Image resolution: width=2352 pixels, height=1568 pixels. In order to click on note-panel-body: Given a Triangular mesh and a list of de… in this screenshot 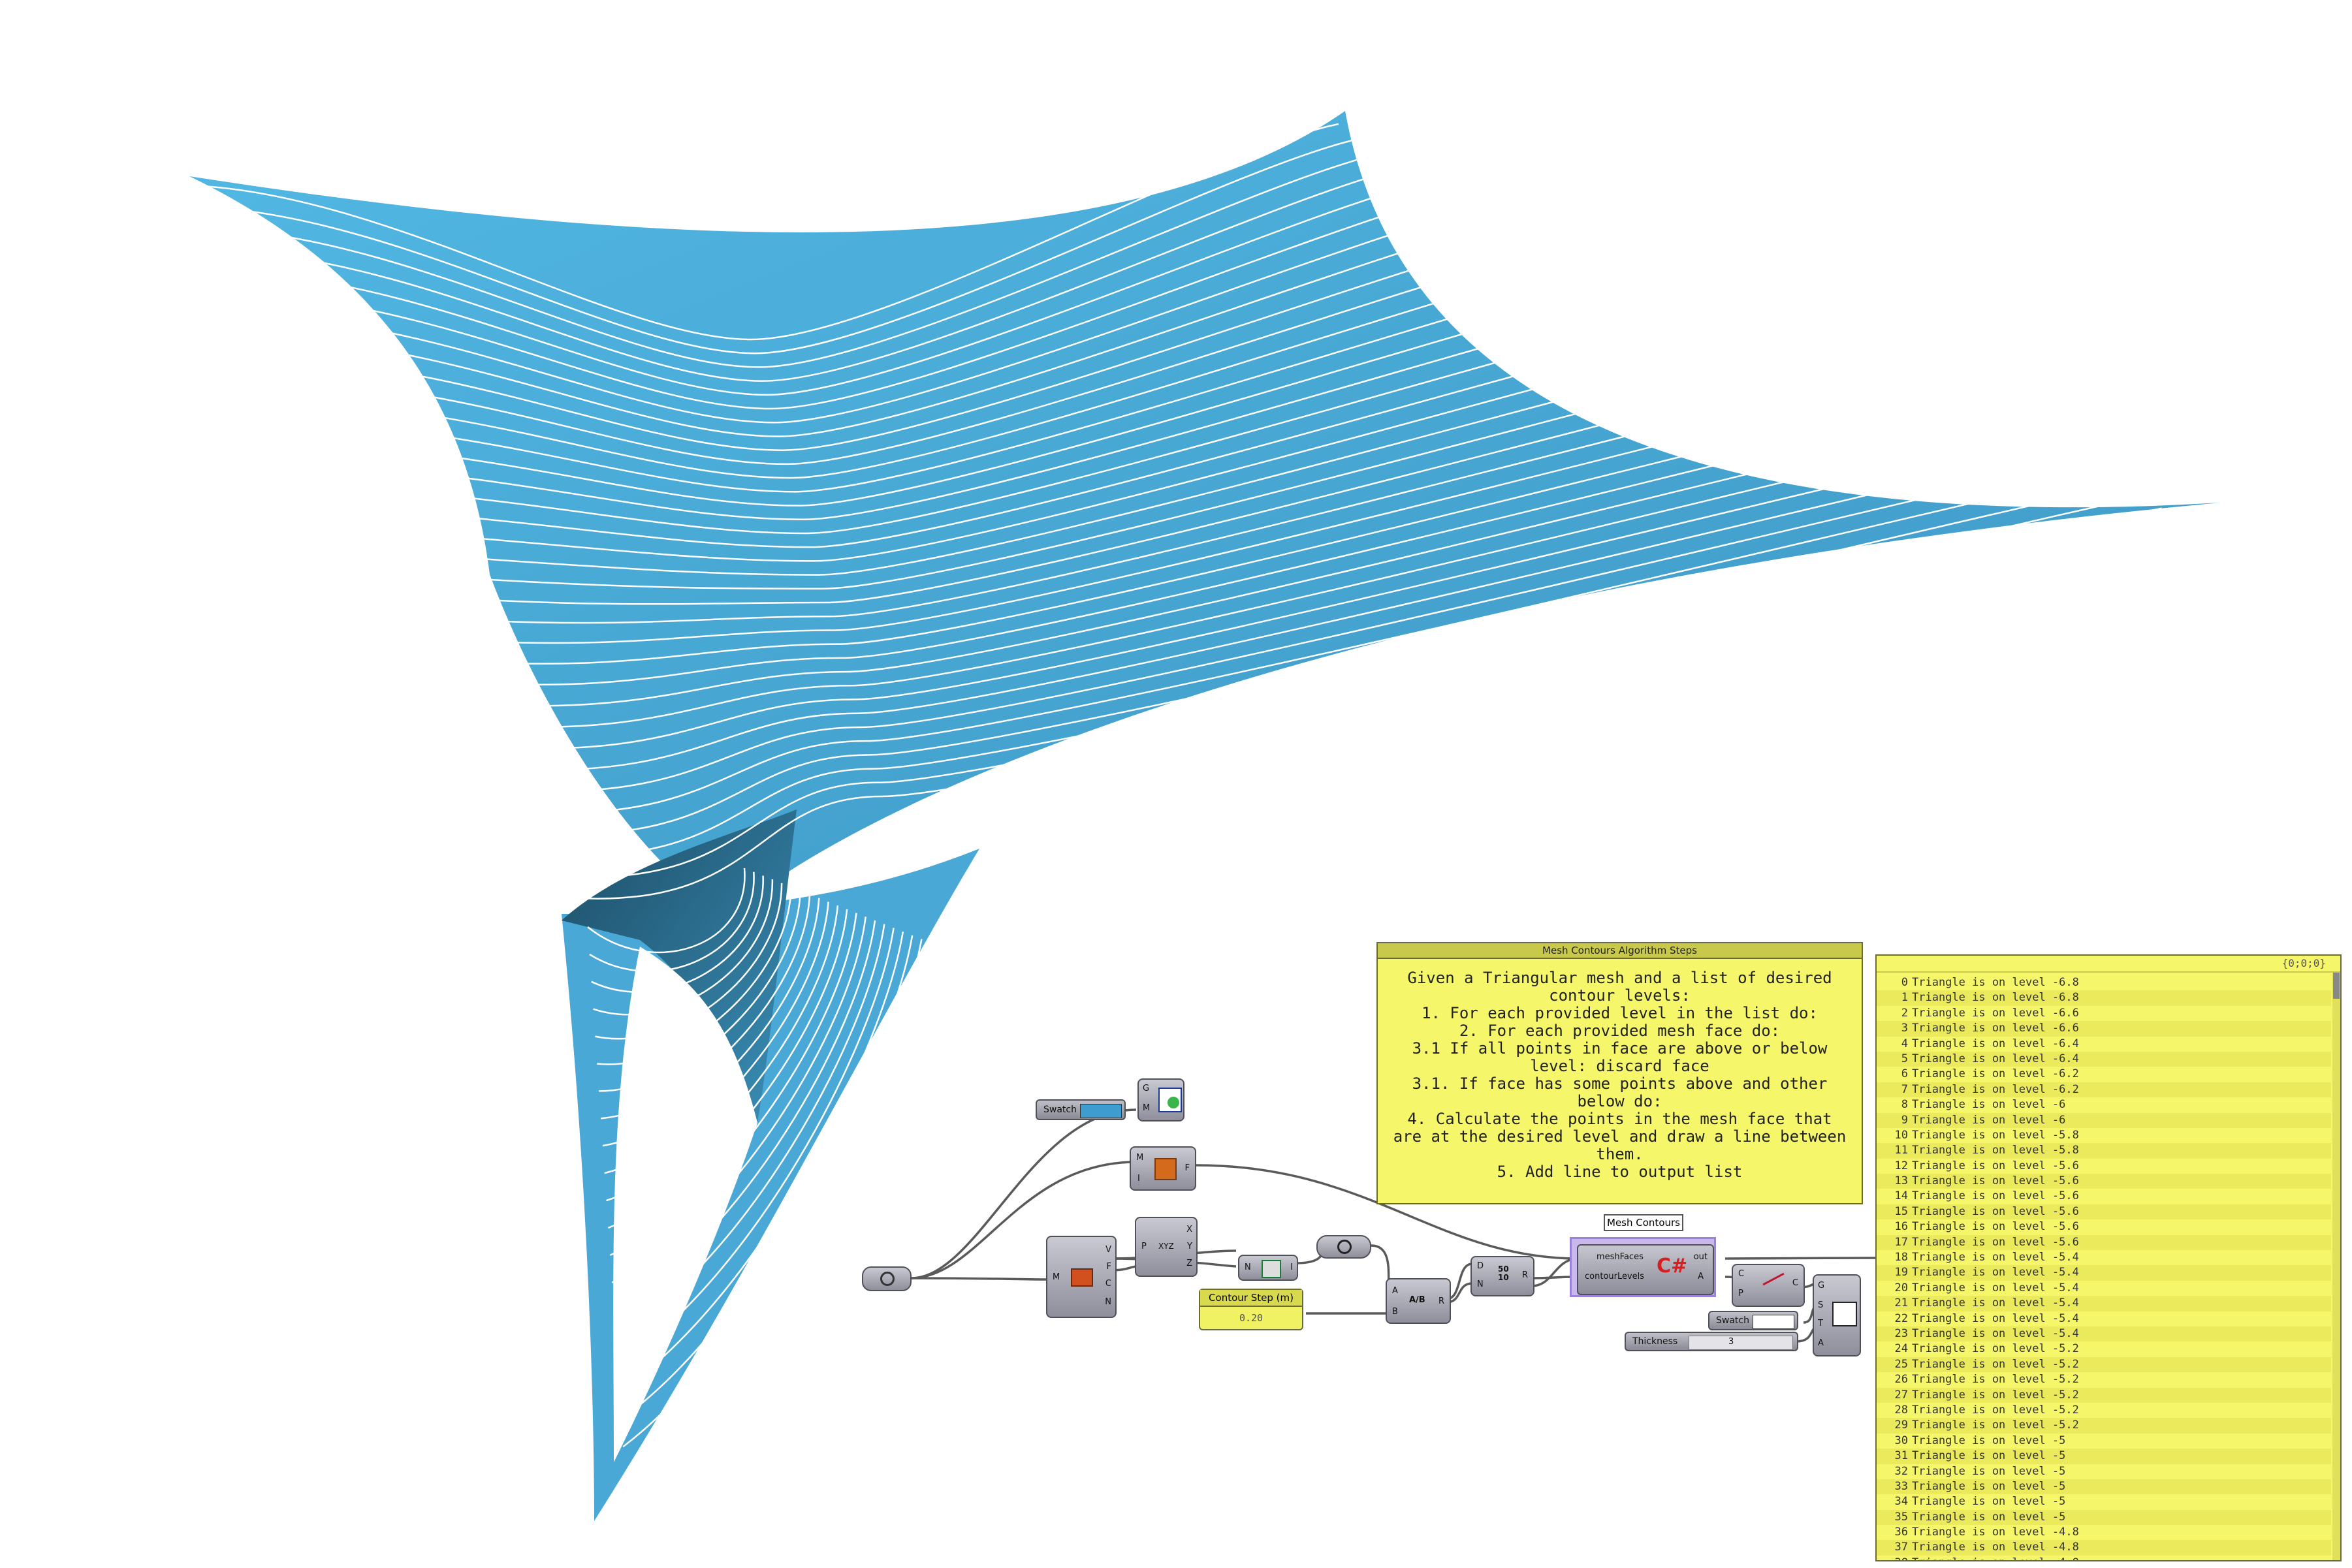, I will do `click(1620, 1075)`.